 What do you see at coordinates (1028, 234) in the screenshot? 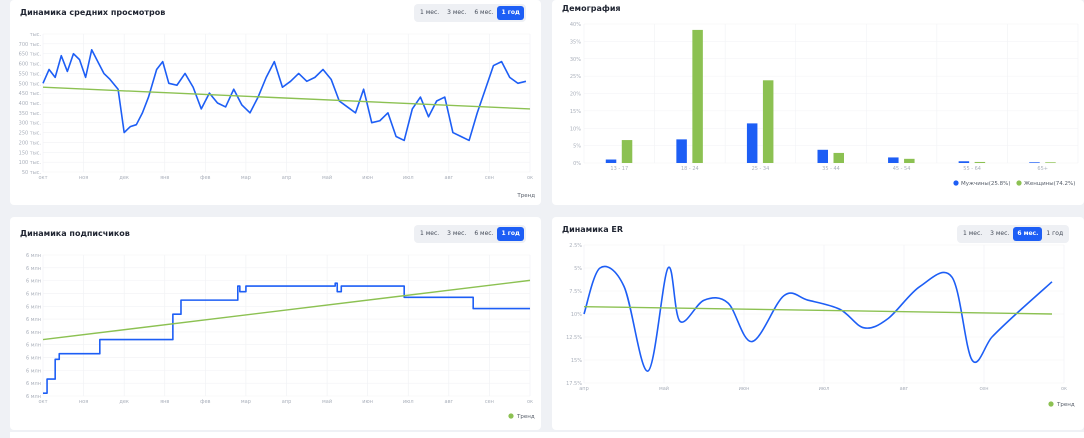
I see `er-period-6m: 6 мес.` at bounding box center [1028, 234].